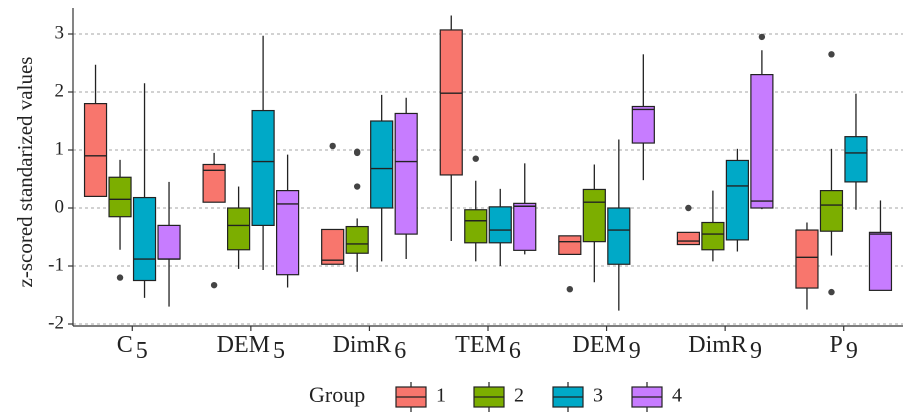 Image resolution: width=909 pixels, height=414 pixels. What do you see at coordinates (598, 396) in the screenshot?
I see `legend-entry-label: 3` at bounding box center [598, 396].